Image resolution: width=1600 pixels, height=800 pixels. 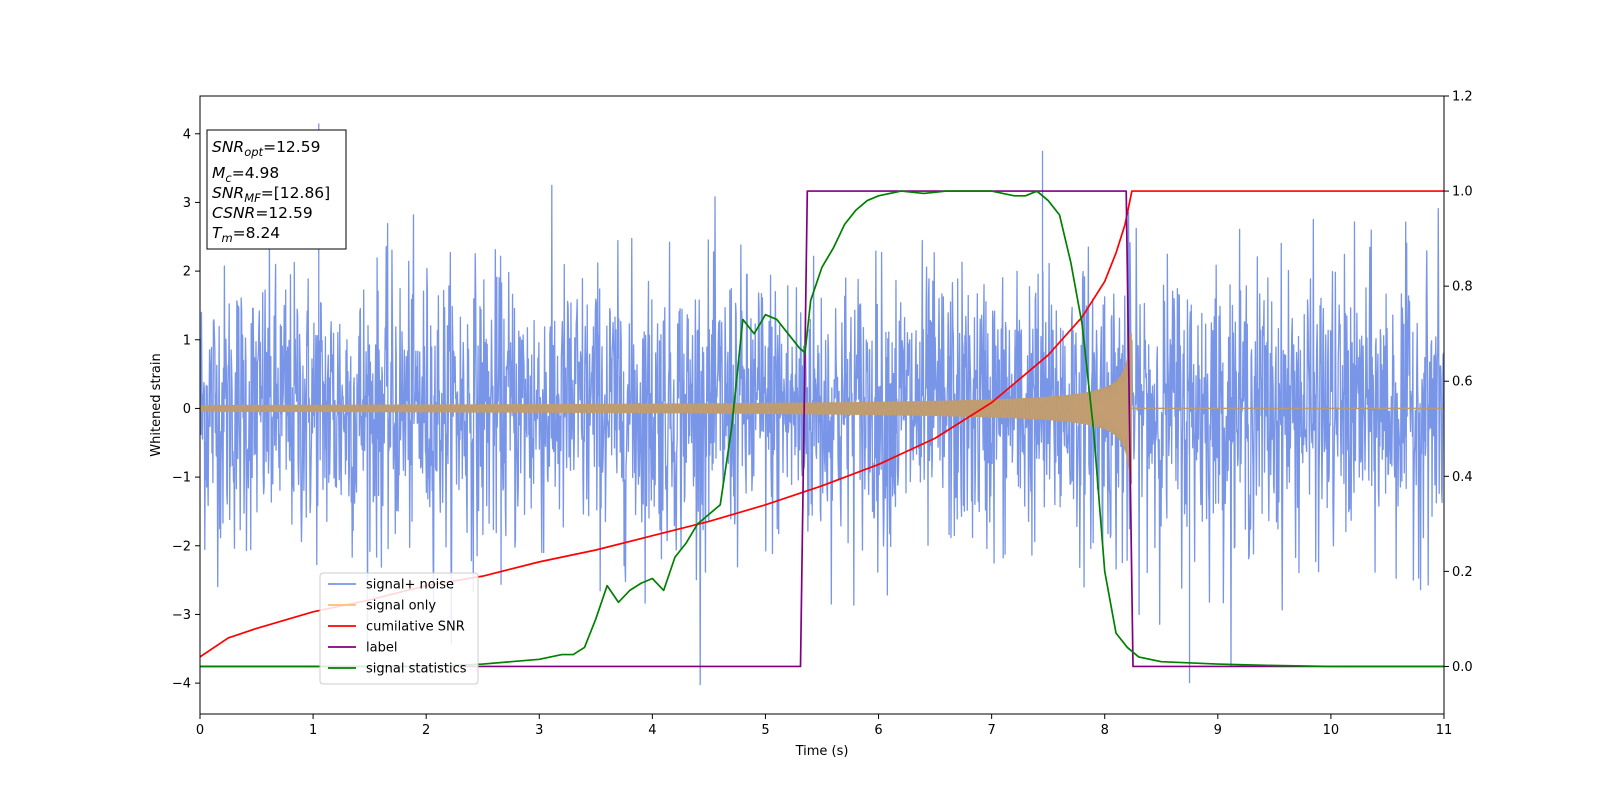 What do you see at coordinates (226, 238) in the screenshot?
I see `annotation-subscript: m` at bounding box center [226, 238].